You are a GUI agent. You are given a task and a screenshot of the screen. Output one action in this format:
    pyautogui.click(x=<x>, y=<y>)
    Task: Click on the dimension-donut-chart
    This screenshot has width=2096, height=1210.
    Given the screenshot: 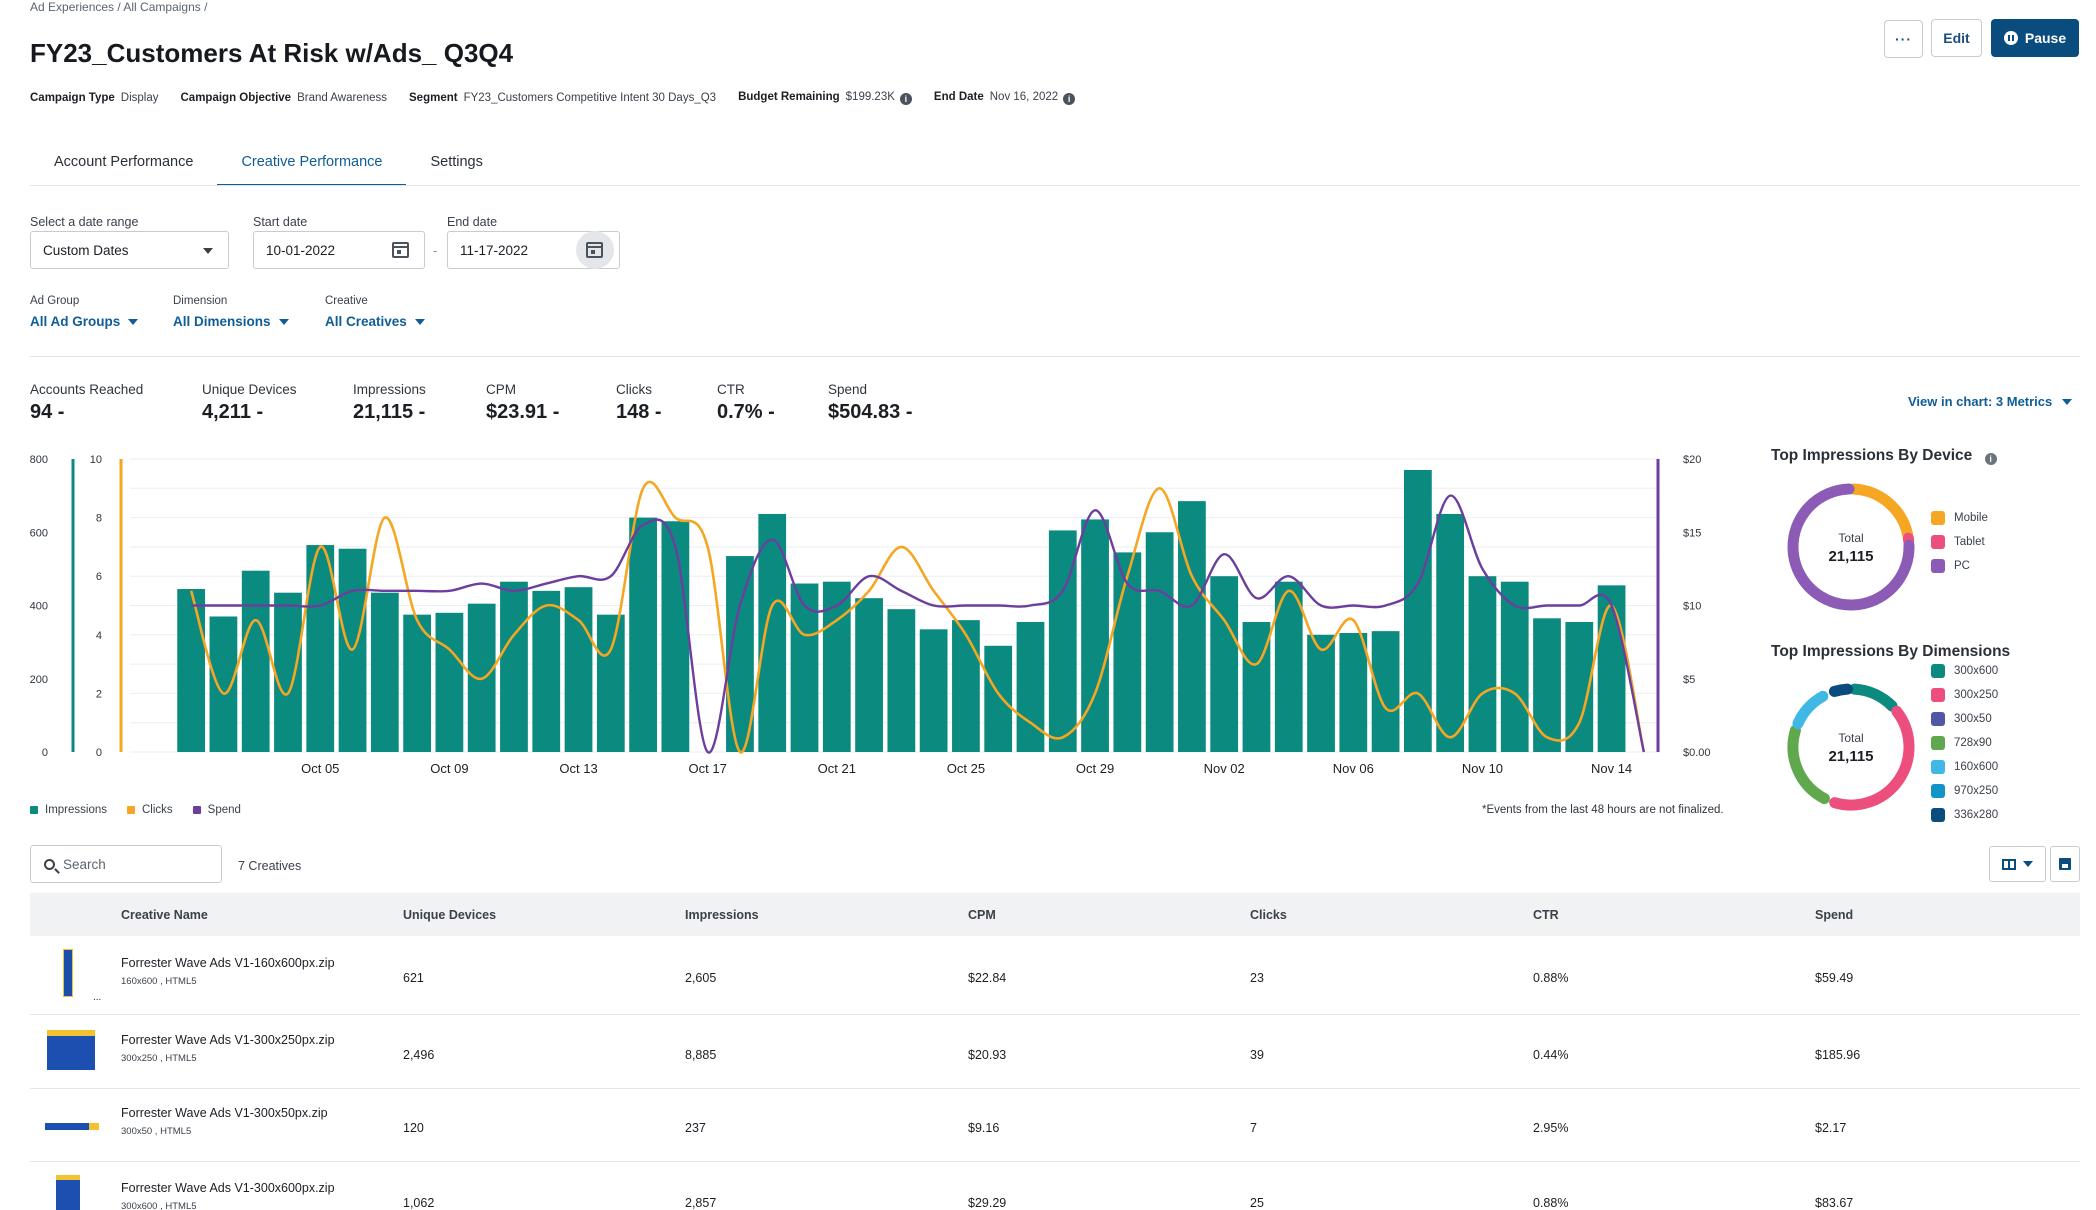 What is the action you would take?
    pyautogui.click(x=1851, y=747)
    